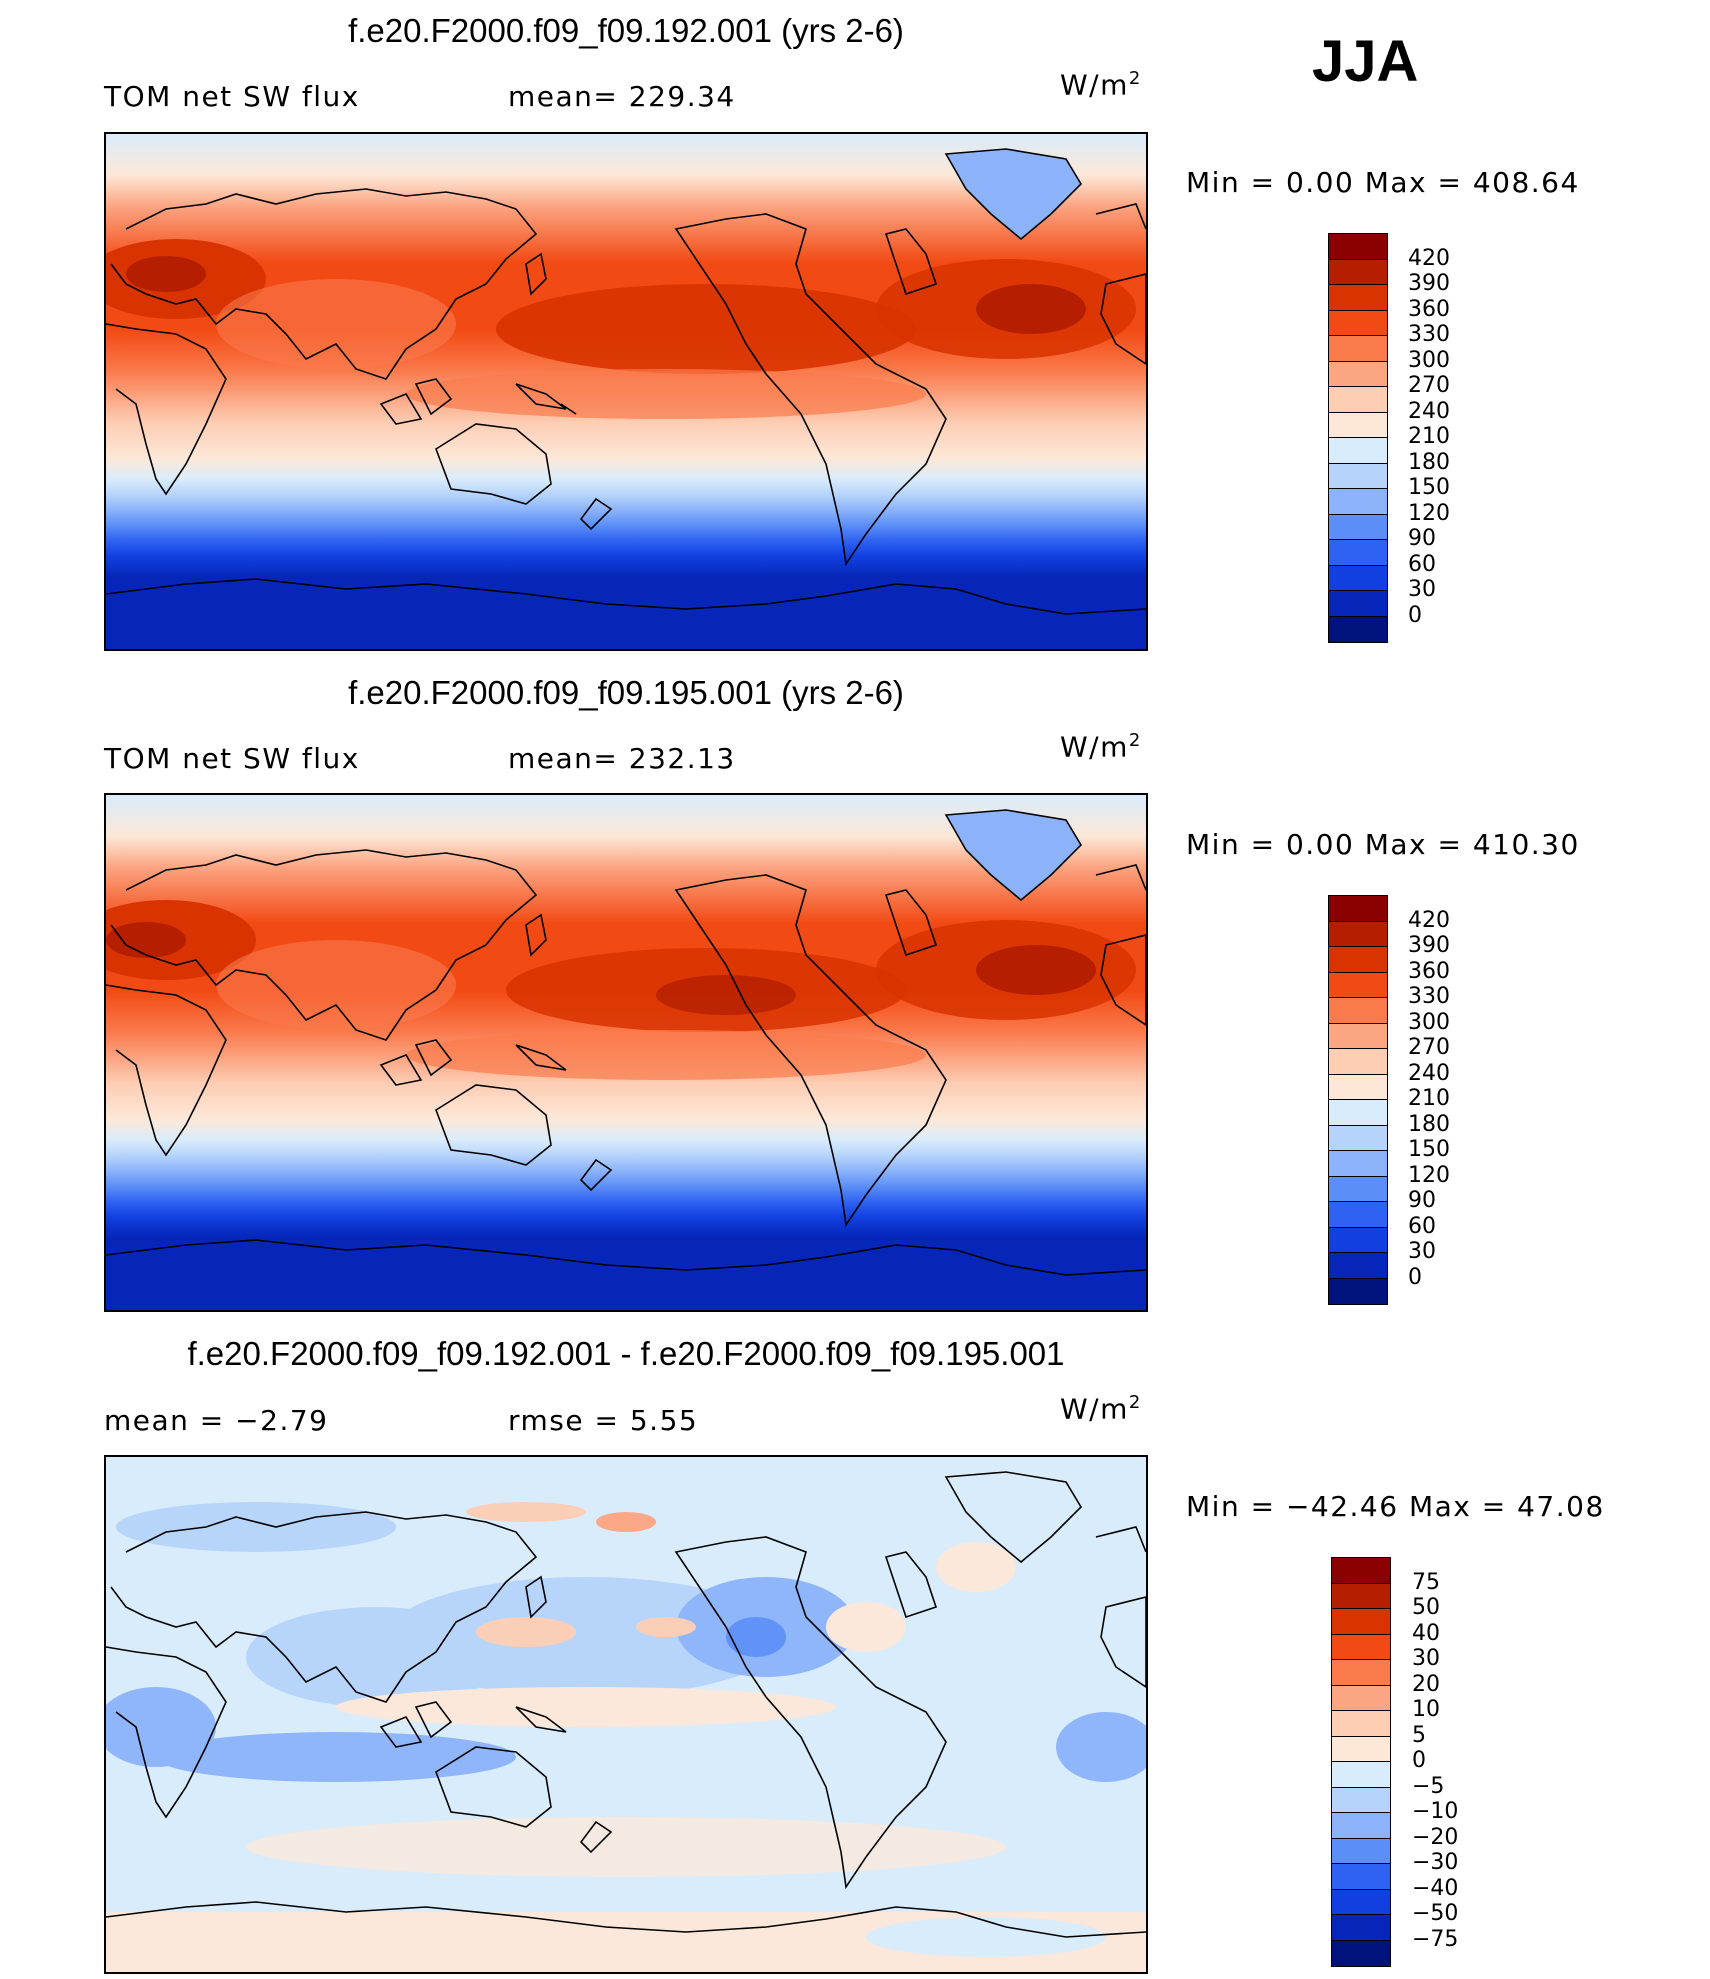 This screenshot has height=1979, width=1710. What do you see at coordinates (1435, 1888) in the screenshot?
I see `colorbar-level-label: −40` at bounding box center [1435, 1888].